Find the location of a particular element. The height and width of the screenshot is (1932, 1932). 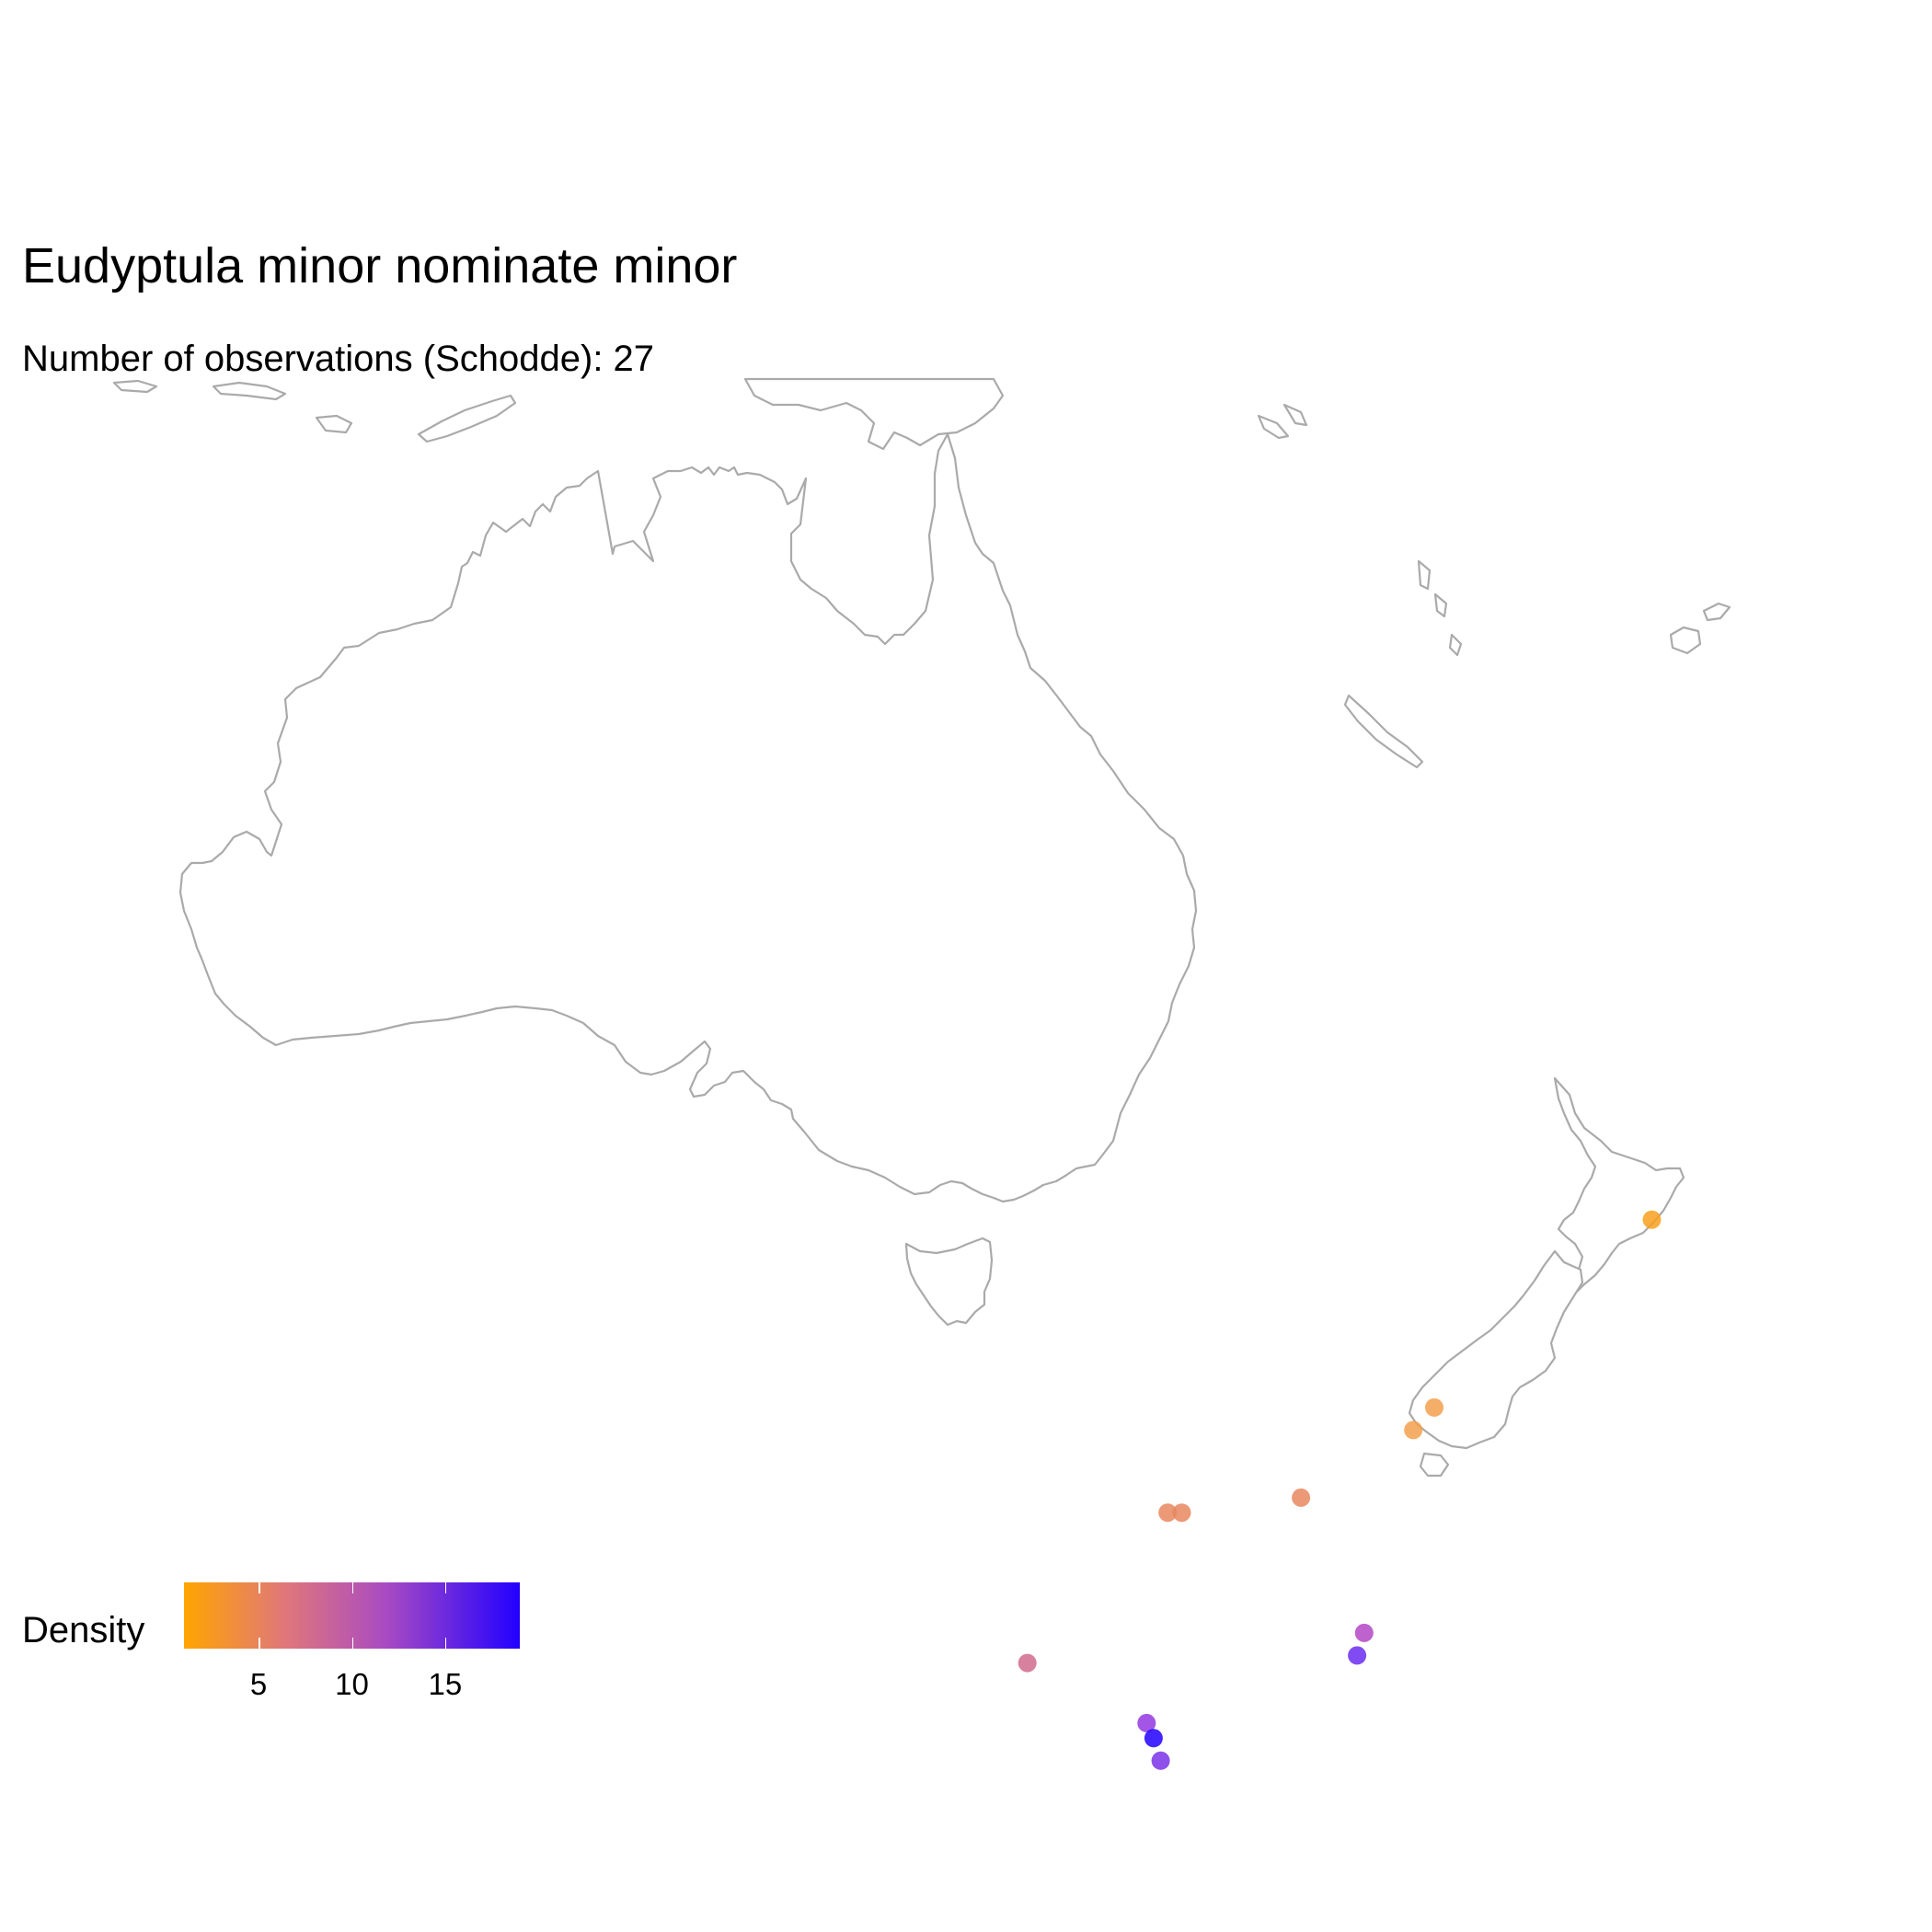

map-title: Eudyptula minor nominate minor is located at coordinates (380, 265).